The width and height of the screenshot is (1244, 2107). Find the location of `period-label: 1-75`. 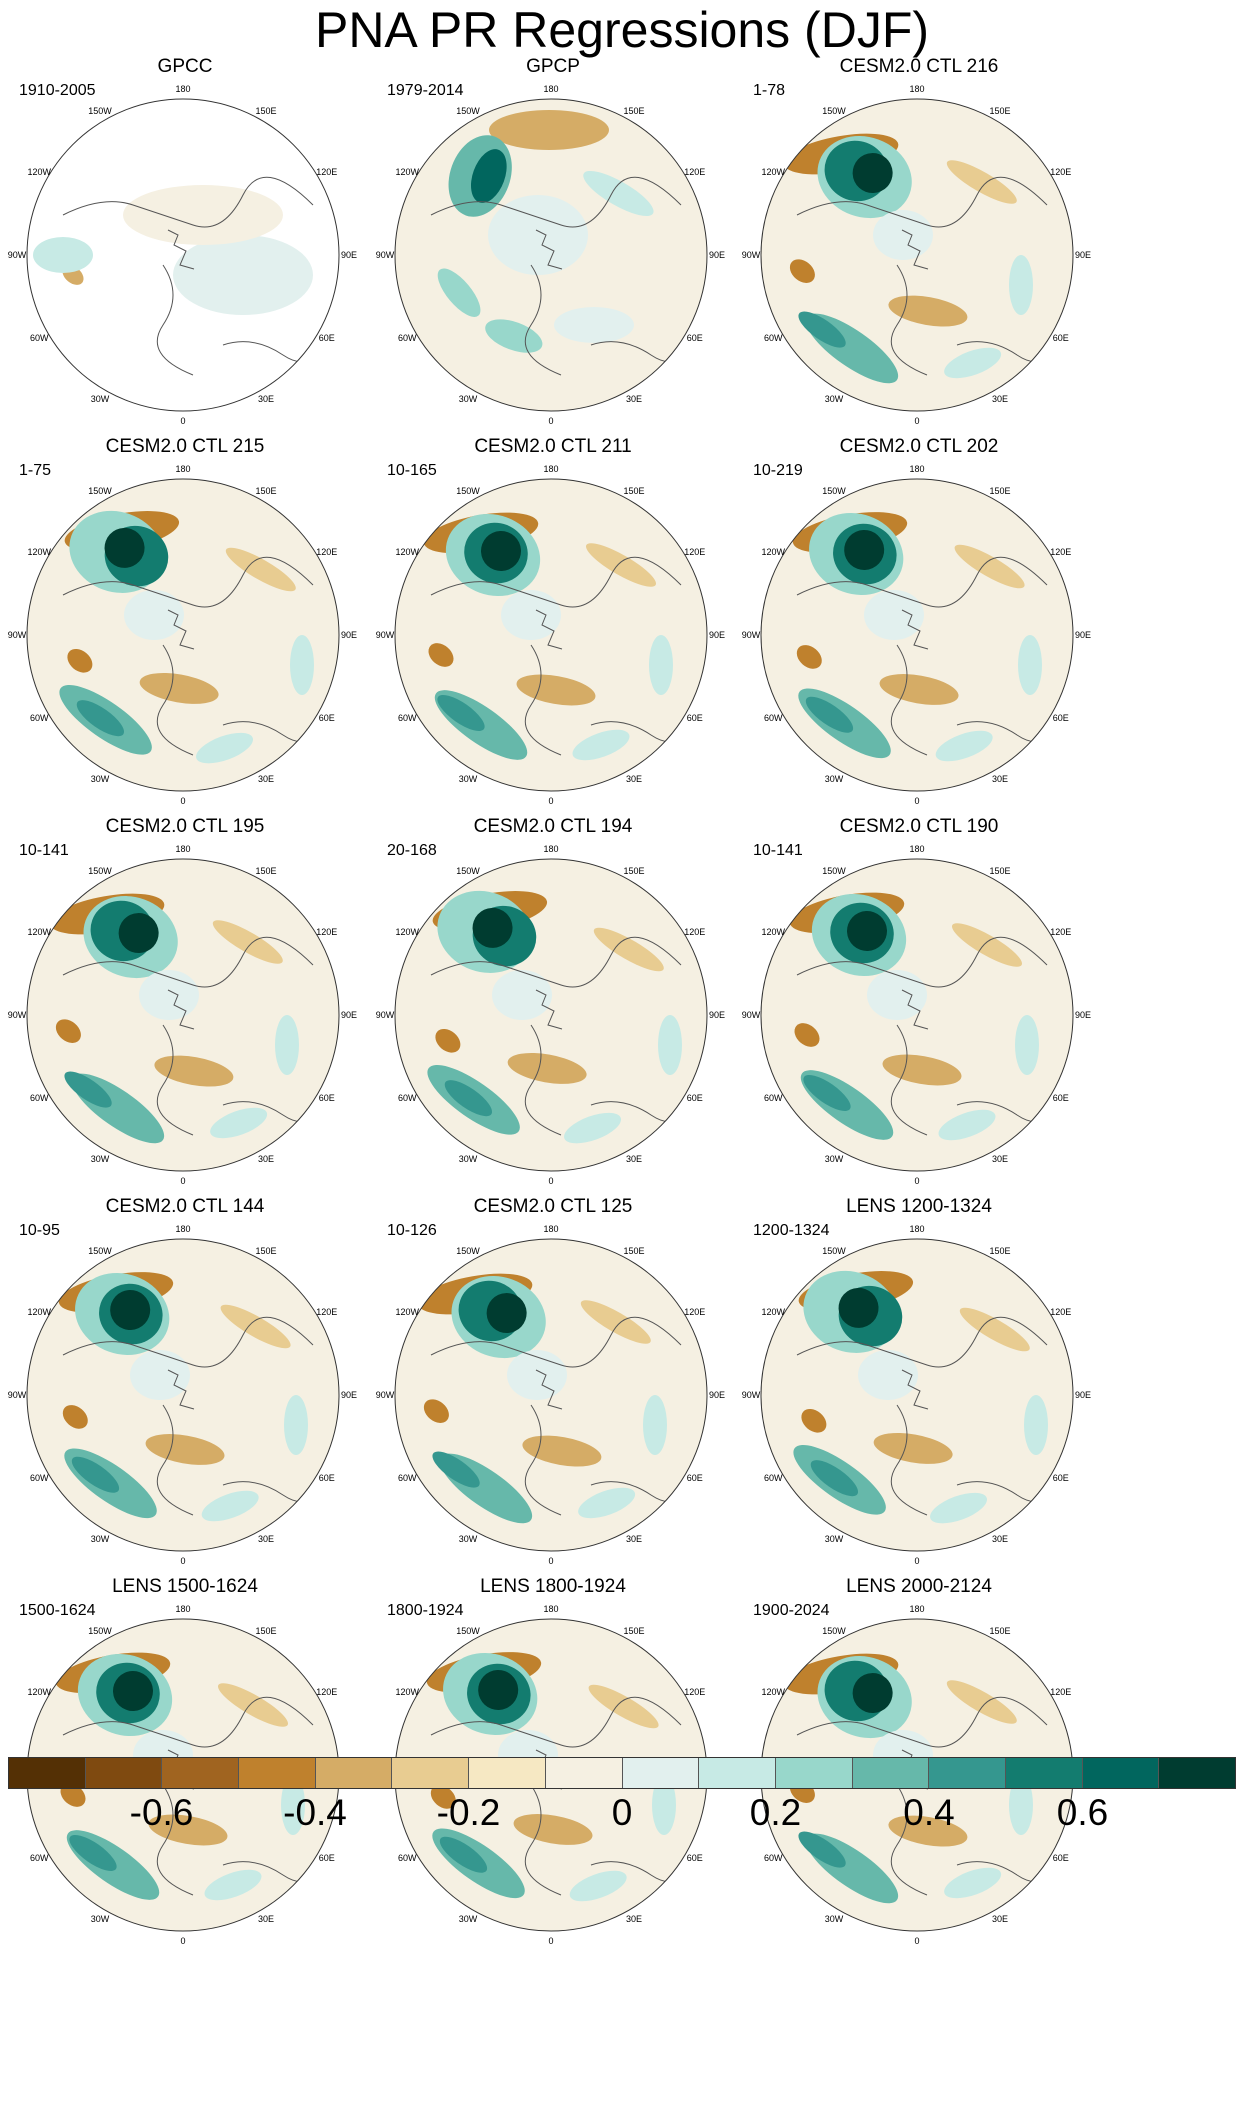

period-label: 1-75 is located at coordinates (35, 470).